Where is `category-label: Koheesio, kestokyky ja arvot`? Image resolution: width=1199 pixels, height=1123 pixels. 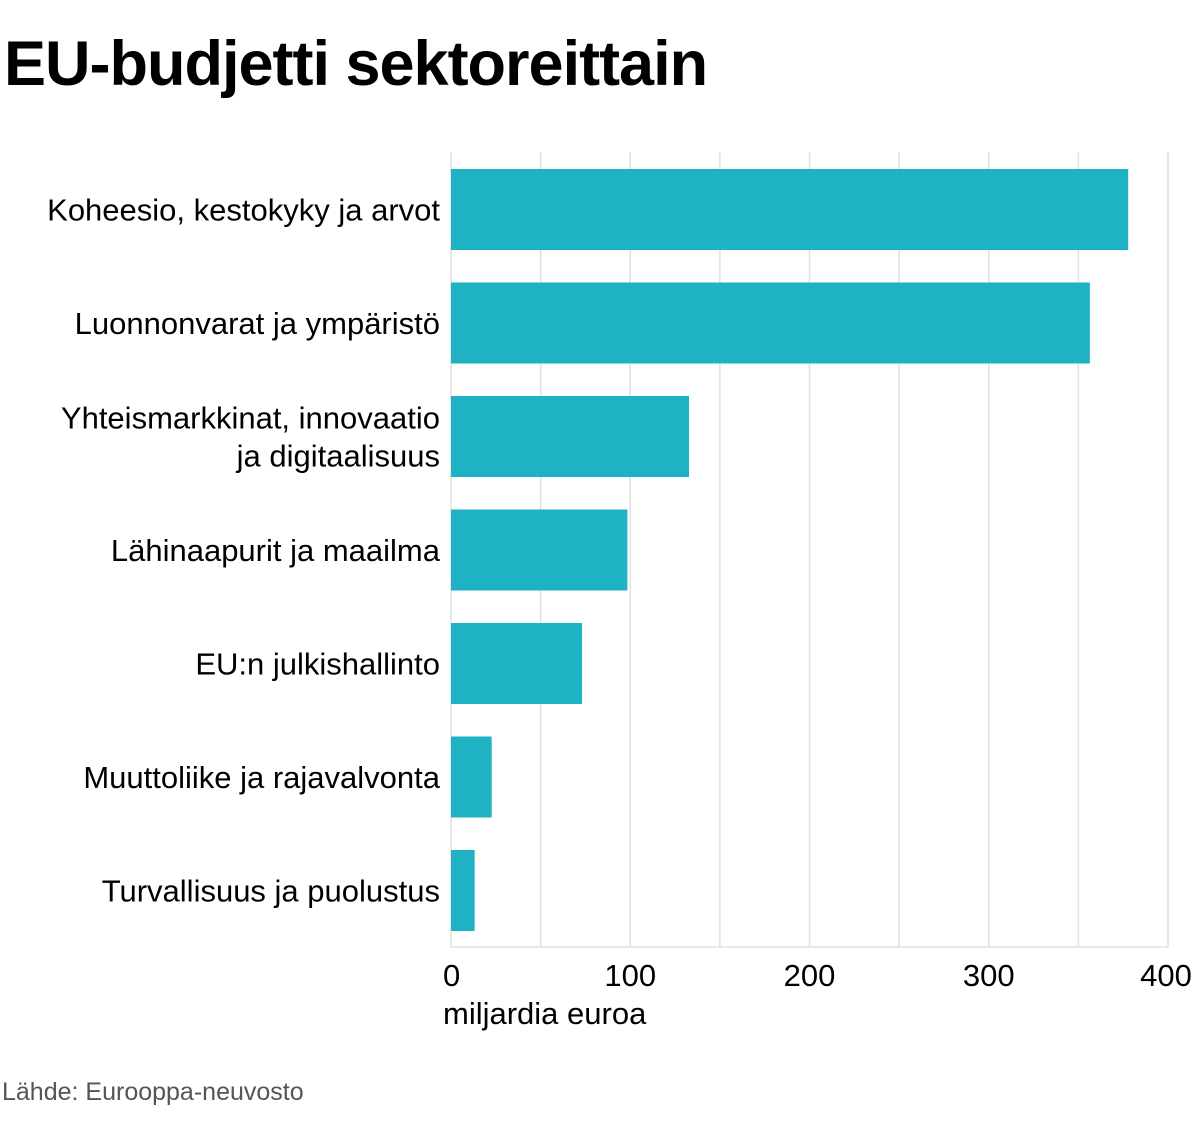 category-label: Koheesio, kestokyky ja arvot is located at coordinates (243, 210).